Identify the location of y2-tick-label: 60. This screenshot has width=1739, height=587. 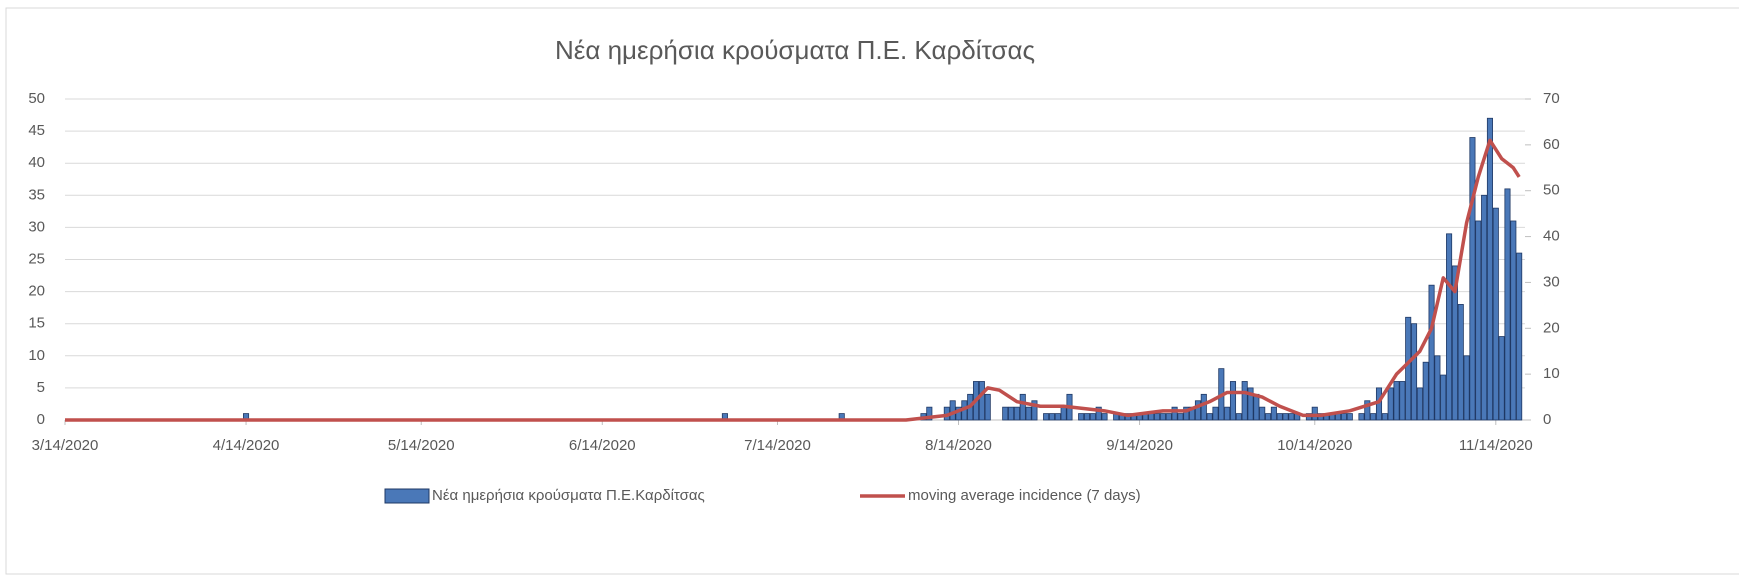
(1551, 144).